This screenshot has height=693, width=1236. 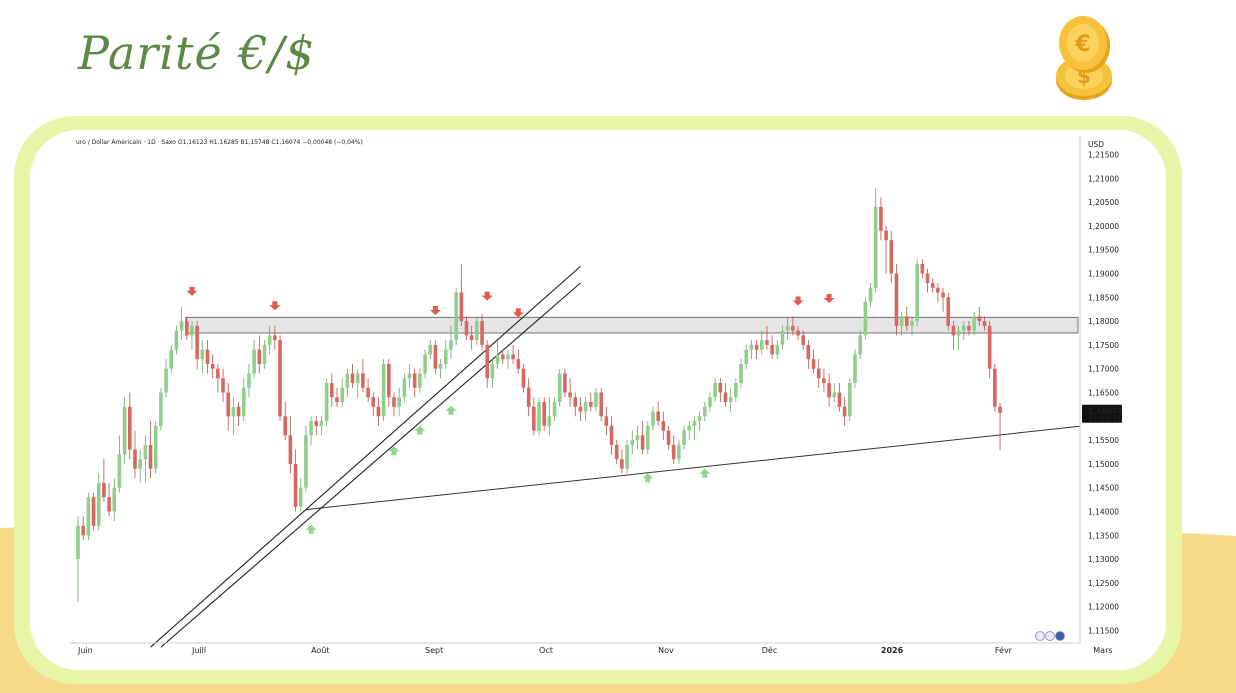 What do you see at coordinates (320, 650) in the screenshot?
I see `x-tick-label: Août` at bounding box center [320, 650].